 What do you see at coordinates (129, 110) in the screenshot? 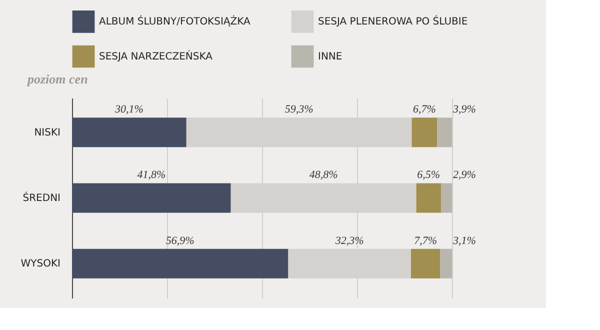
I see `data-label: 30,1%` at bounding box center [129, 110].